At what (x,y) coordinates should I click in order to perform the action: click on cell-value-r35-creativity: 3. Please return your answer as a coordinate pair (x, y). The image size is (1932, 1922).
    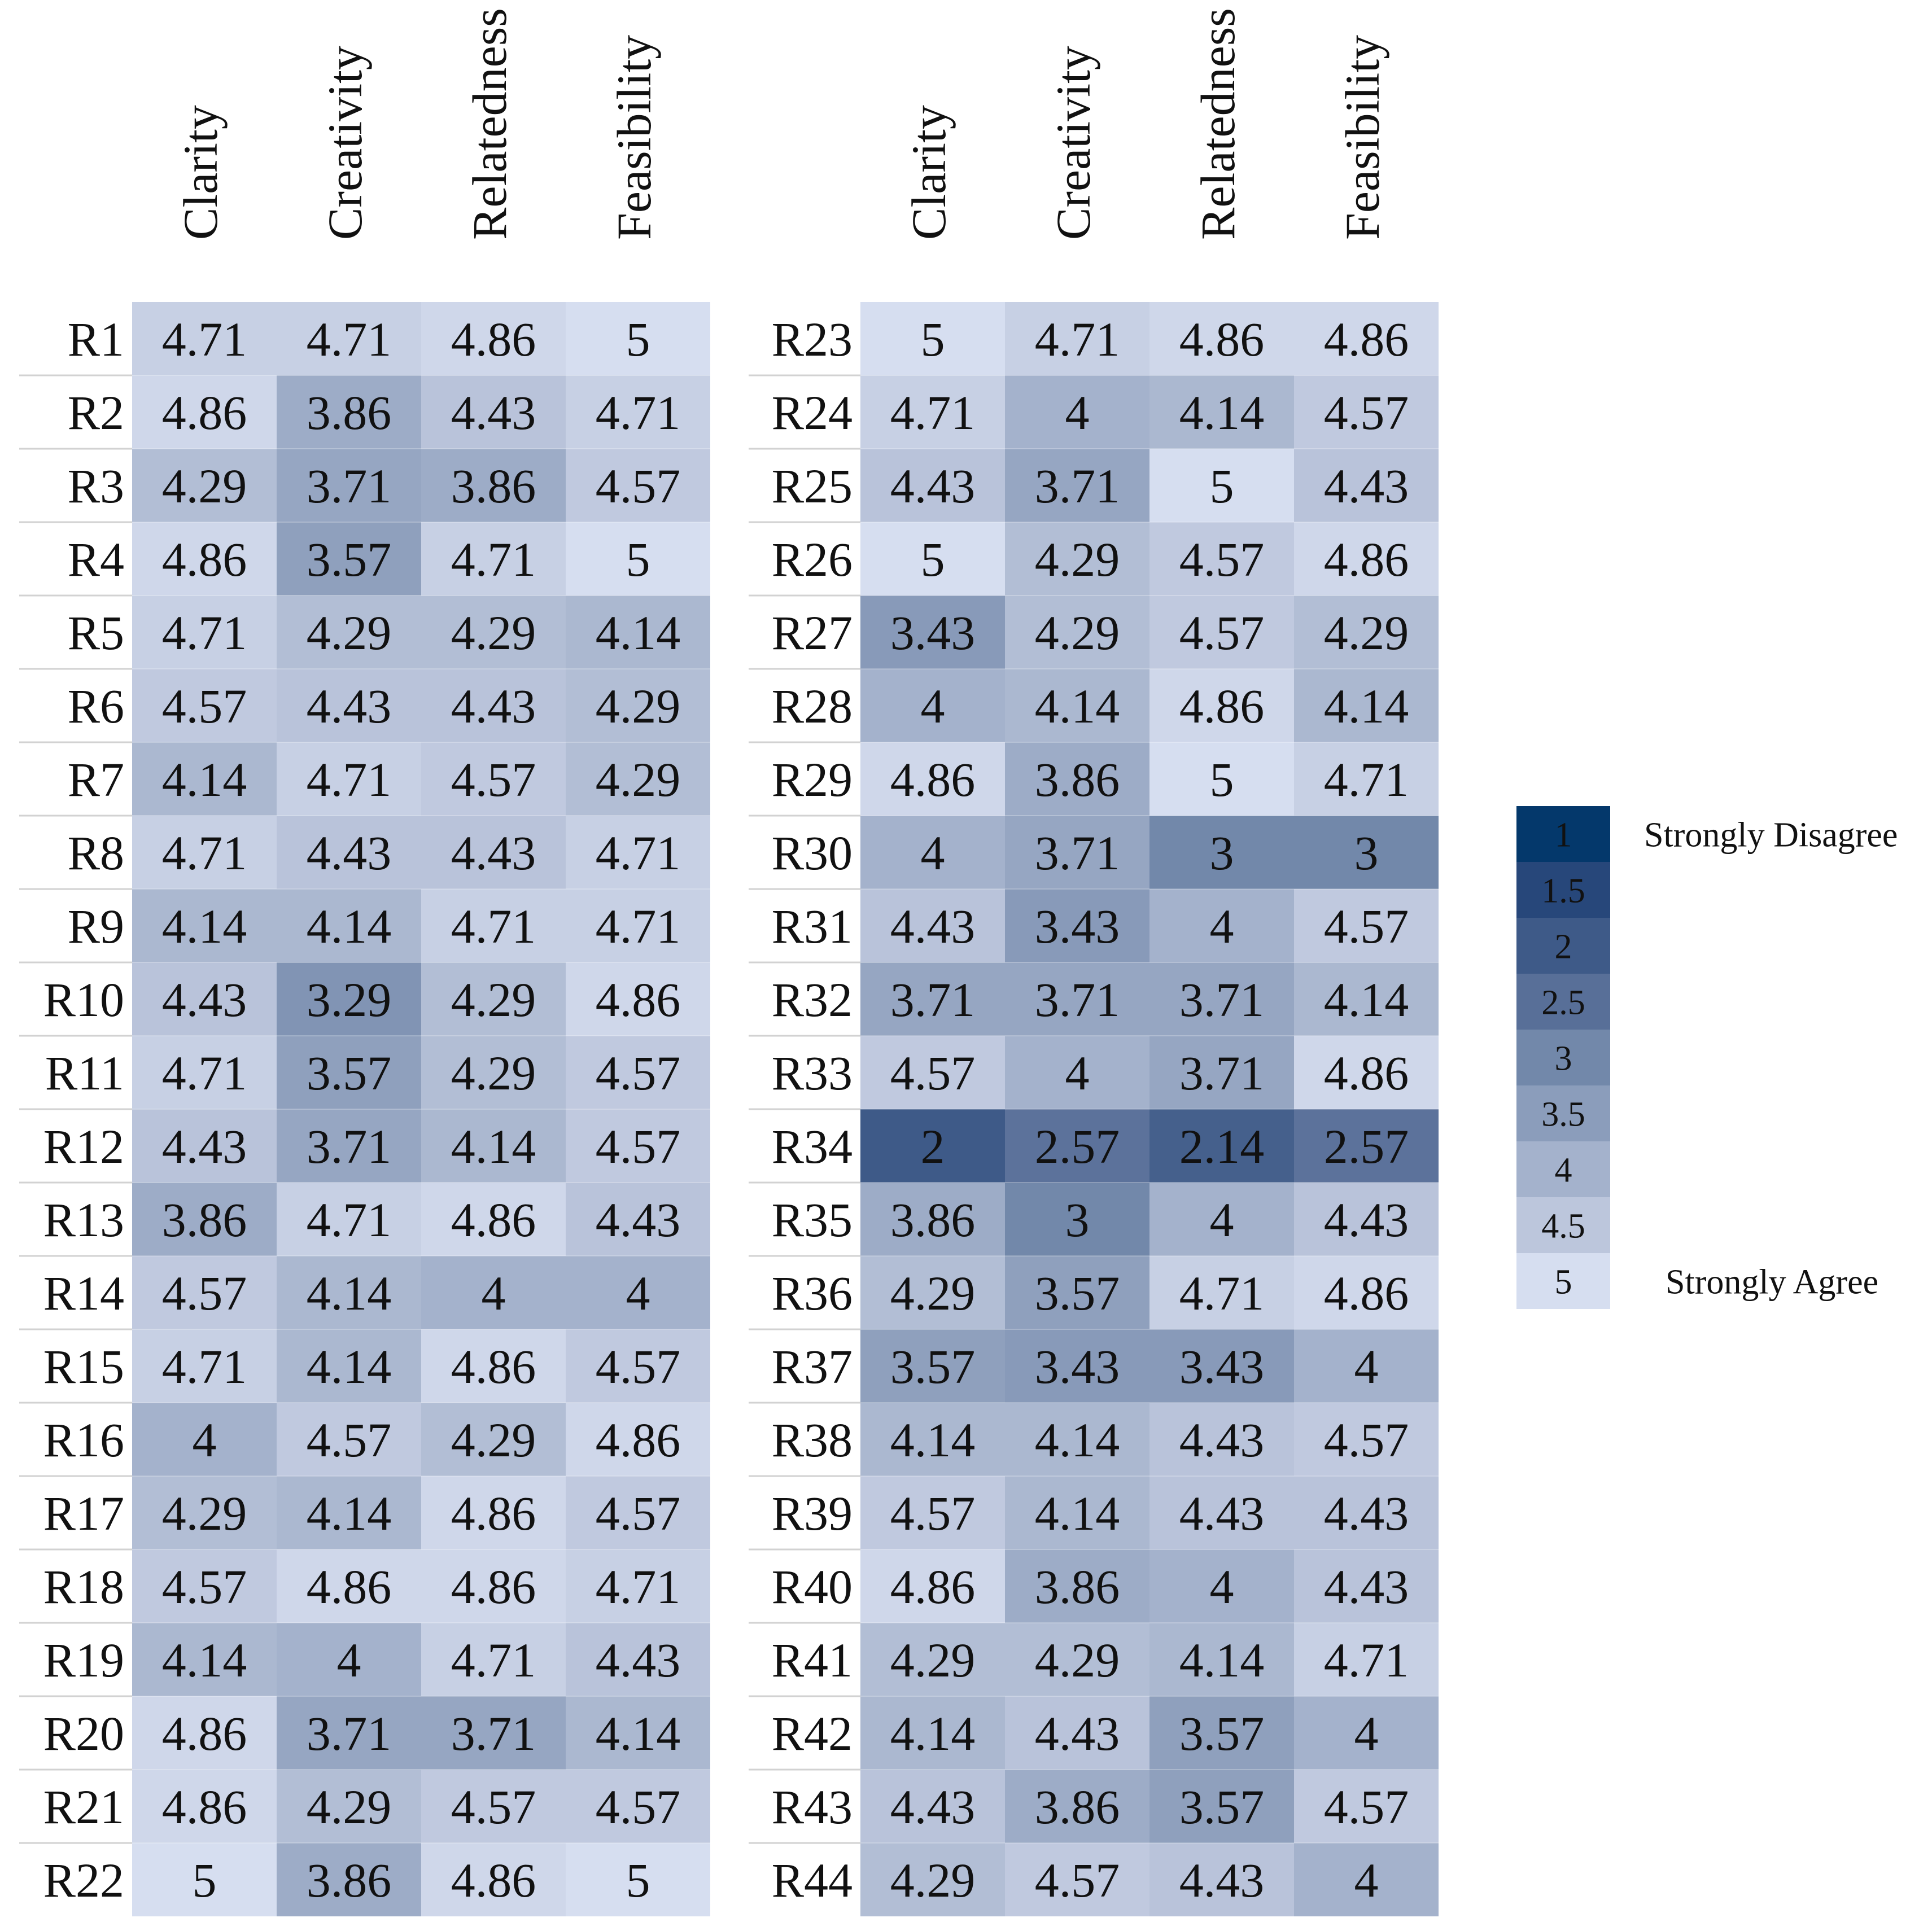
    Looking at the image, I should click on (1078, 1220).